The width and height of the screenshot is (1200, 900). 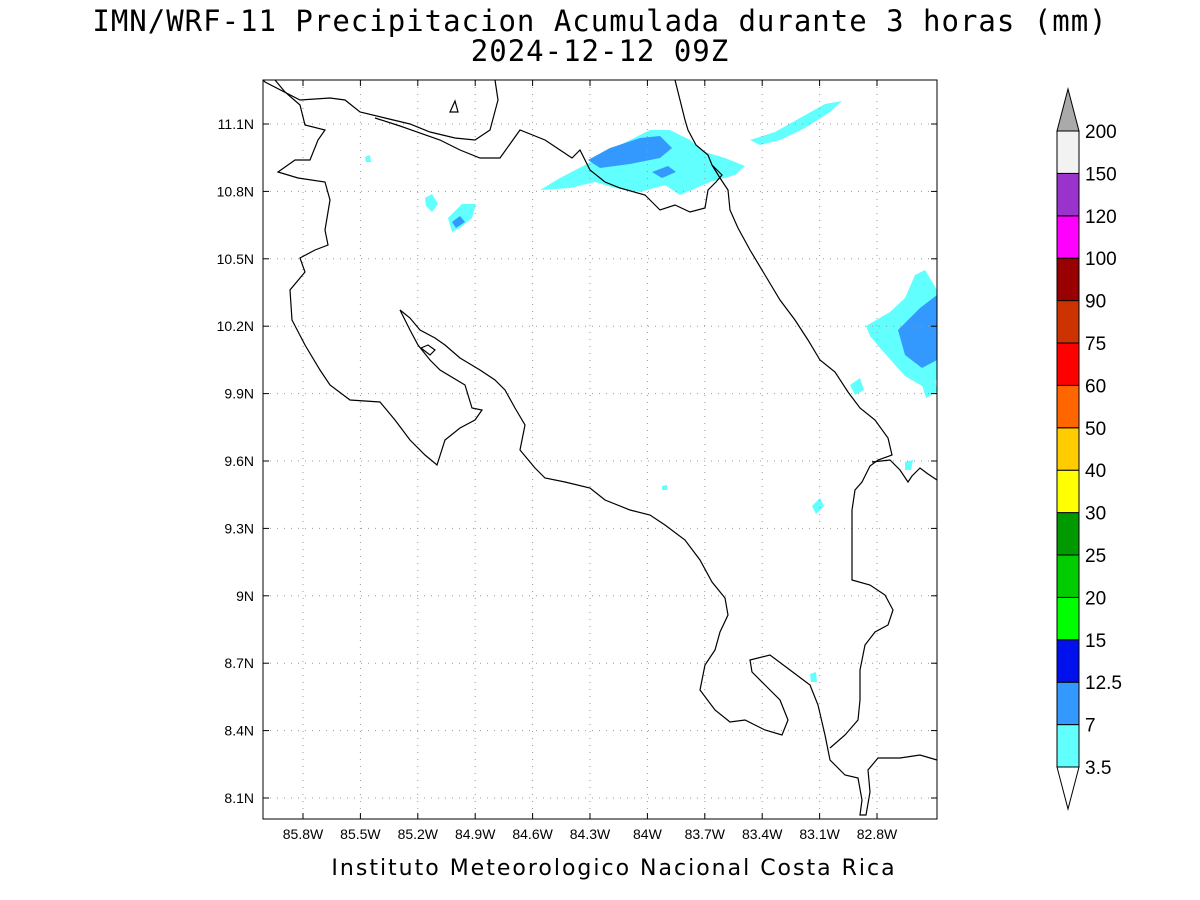 What do you see at coordinates (1101, 174) in the screenshot?
I see `colorbar-label: 150` at bounding box center [1101, 174].